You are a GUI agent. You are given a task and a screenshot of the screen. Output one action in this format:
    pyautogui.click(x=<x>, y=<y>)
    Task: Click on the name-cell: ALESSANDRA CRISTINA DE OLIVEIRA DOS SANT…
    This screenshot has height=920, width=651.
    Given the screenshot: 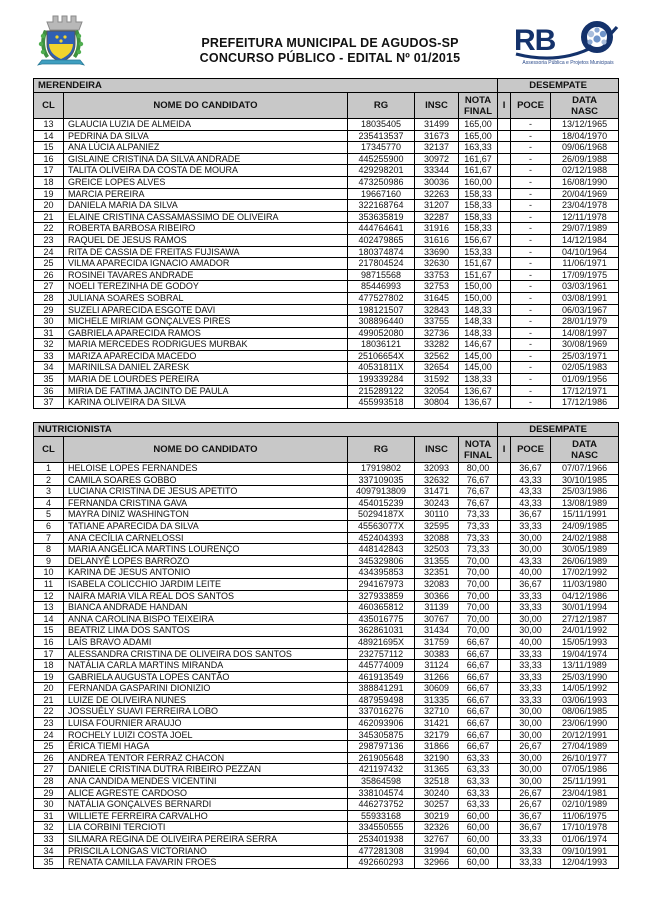 What is the action you would take?
    pyautogui.click(x=205, y=654)
    